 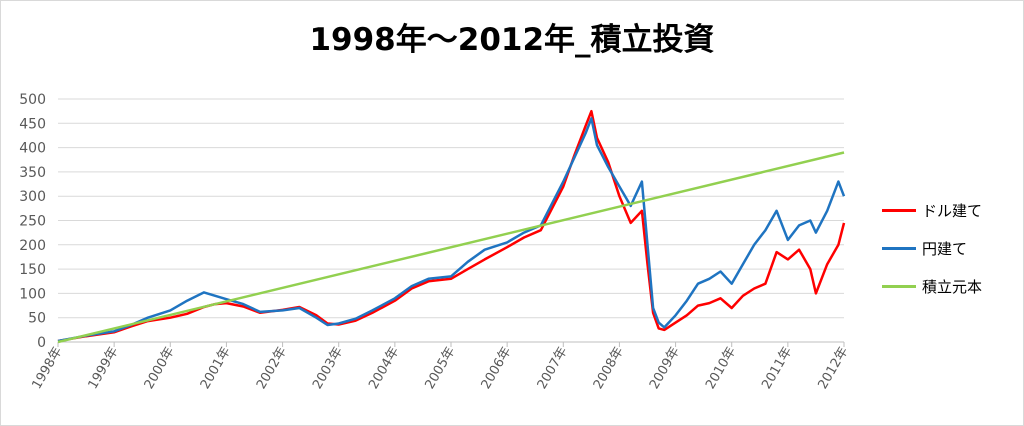 I want to click on x-tick-label: 2008年, so click(x=609, y=368).